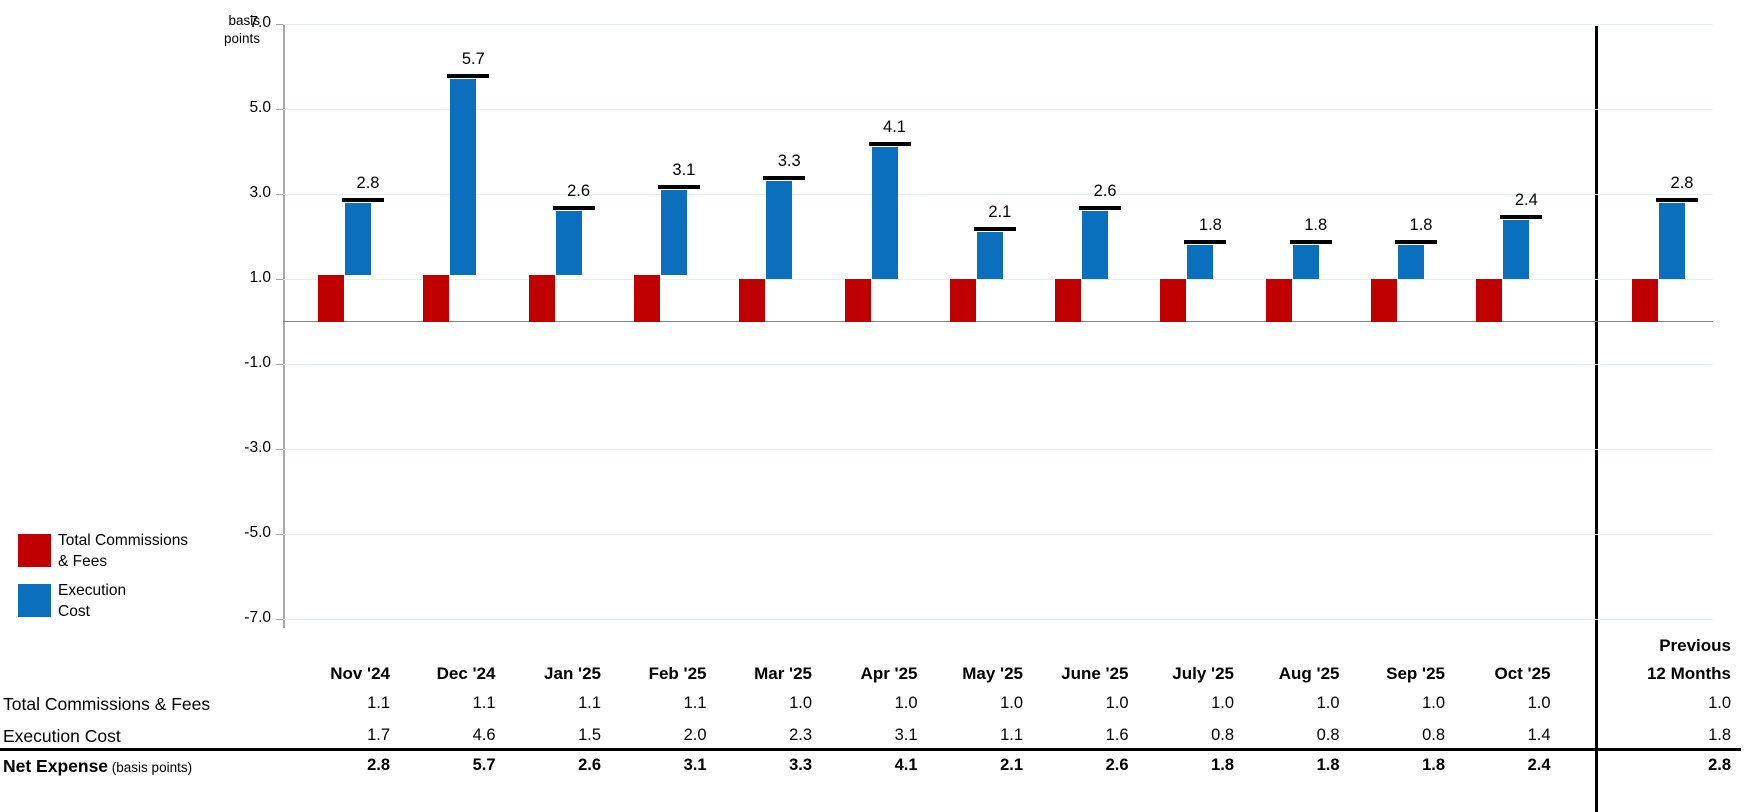 This screenshot has height=812, width=1754. Describe the element at coordinates (83, 561) in the screenshot. I see `legend-label-total-commissions-line2: & Fees` at that location.